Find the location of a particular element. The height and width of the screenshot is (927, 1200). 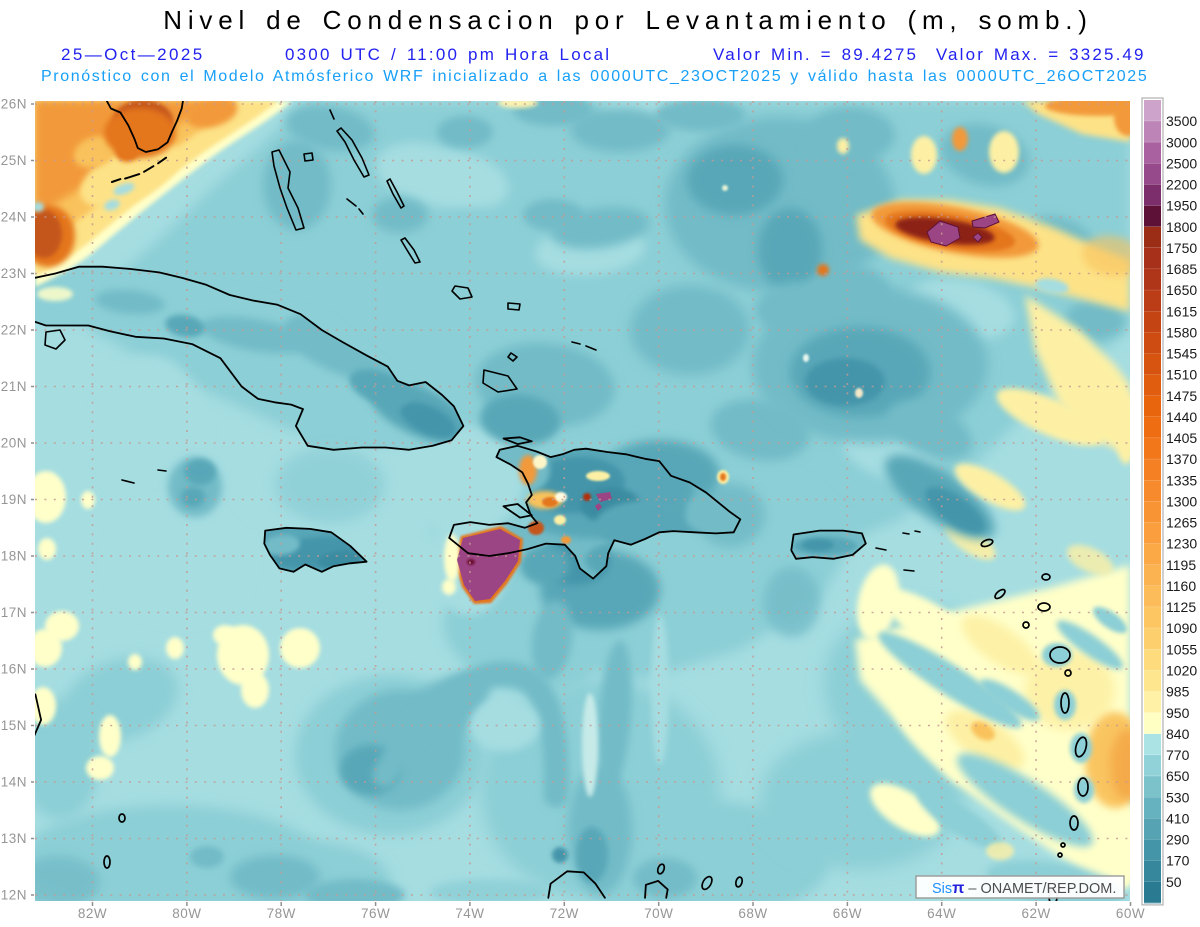

svg-text: 18N is located at coordinates (14, 556).